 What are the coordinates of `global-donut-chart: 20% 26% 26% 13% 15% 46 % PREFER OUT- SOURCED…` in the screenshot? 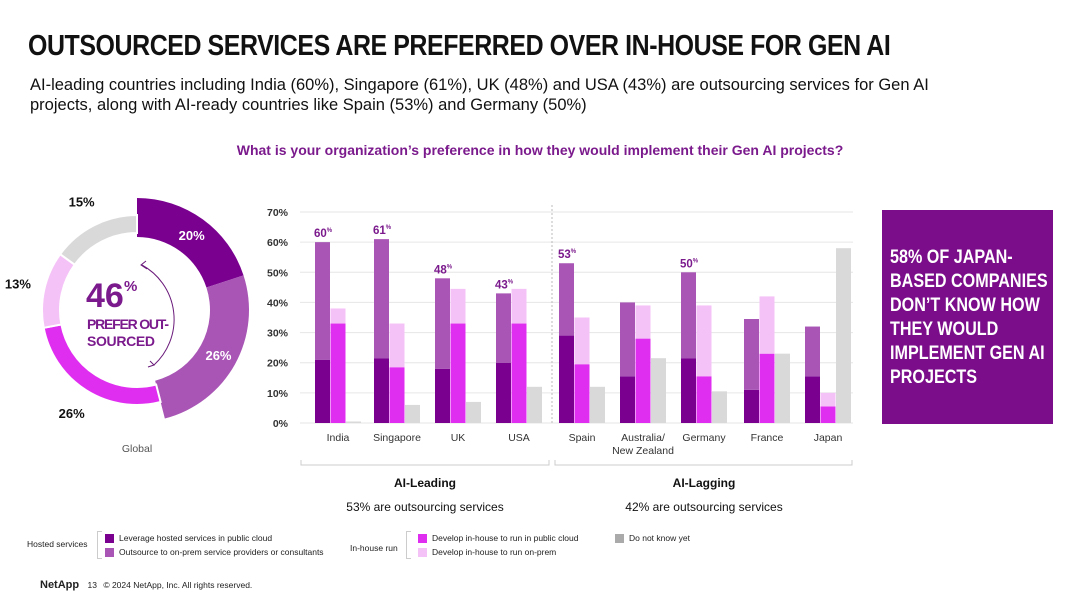 It's located at (127, 325).